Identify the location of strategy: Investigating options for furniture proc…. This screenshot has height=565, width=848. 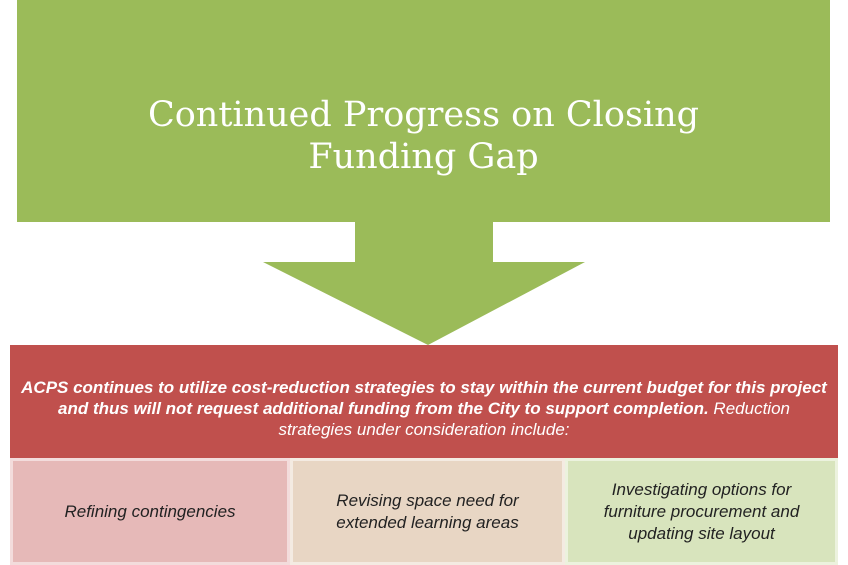
(701, 511).